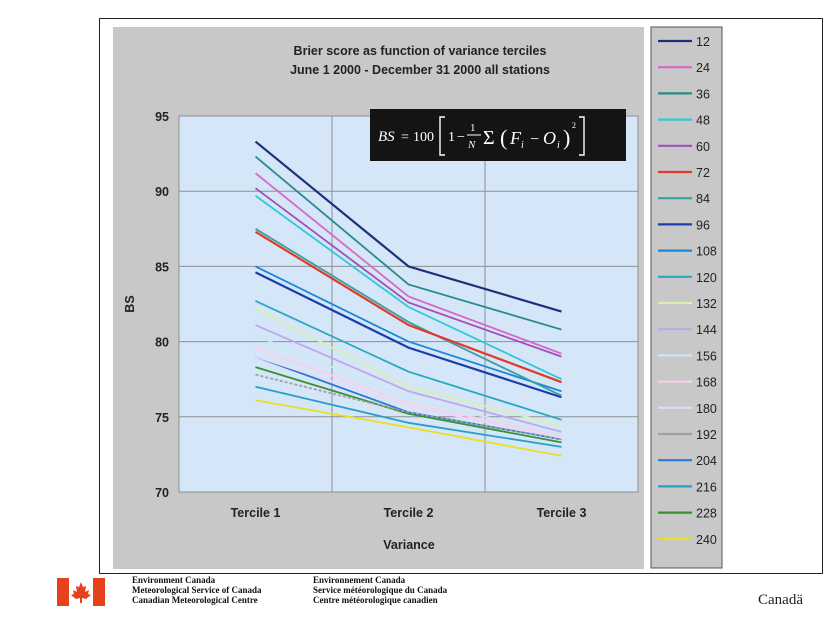  What do you see at coordinates (409, 513) in the screenshot?
I see `x-tick-label: Tercile 2` at bounding box center [409, 513].